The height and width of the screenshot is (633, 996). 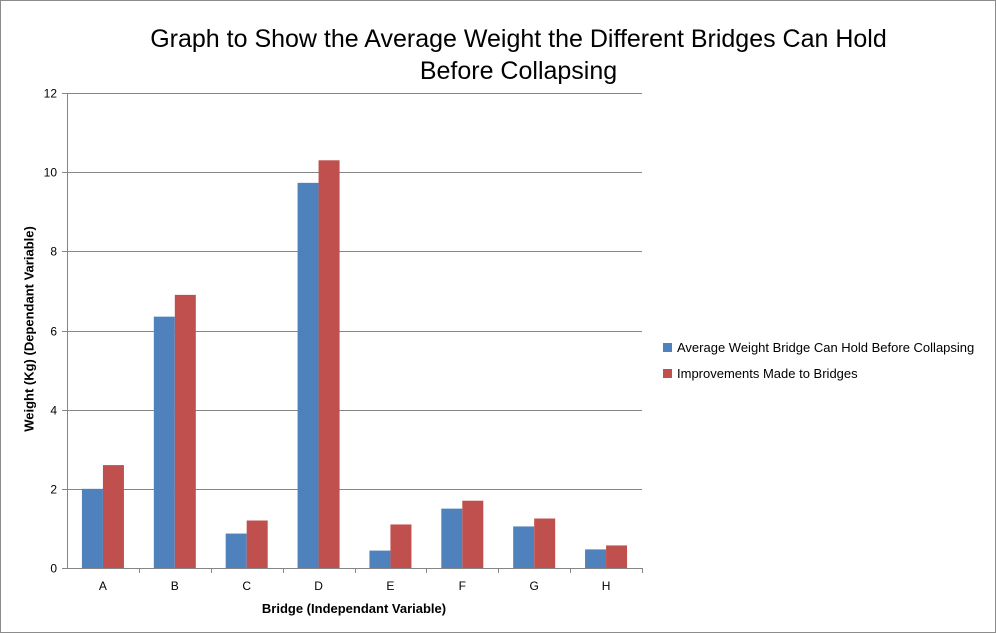 I want to click on x-tick-label: G, so click(x=534, y=586).